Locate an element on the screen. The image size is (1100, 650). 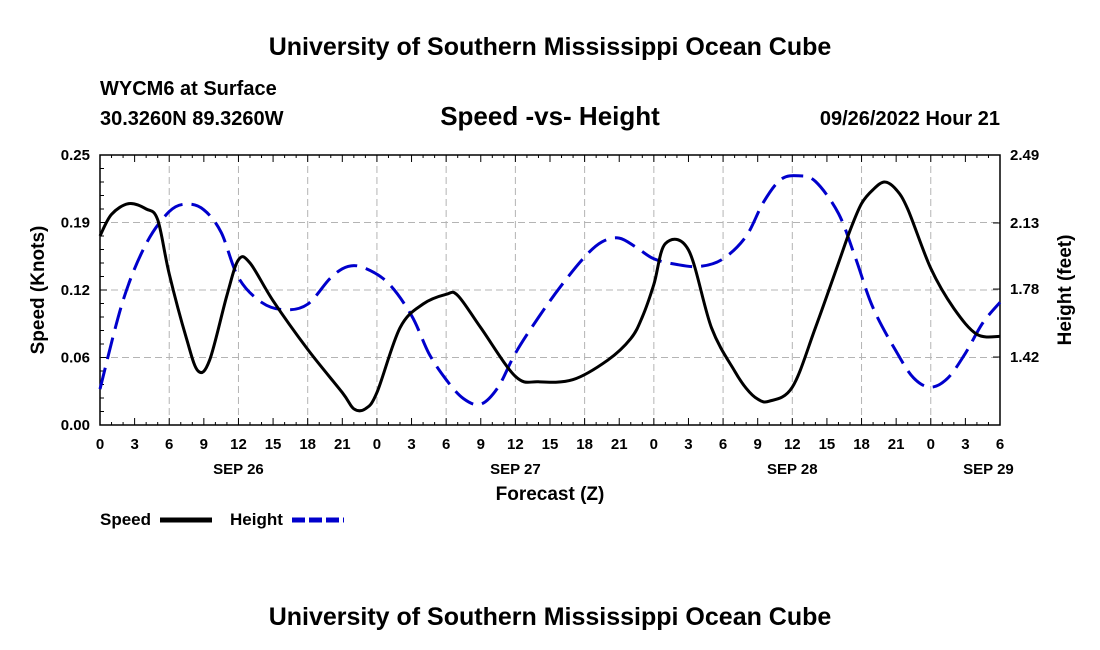
right-tick-label: 2.49 is located at coordinates (1024, 155).